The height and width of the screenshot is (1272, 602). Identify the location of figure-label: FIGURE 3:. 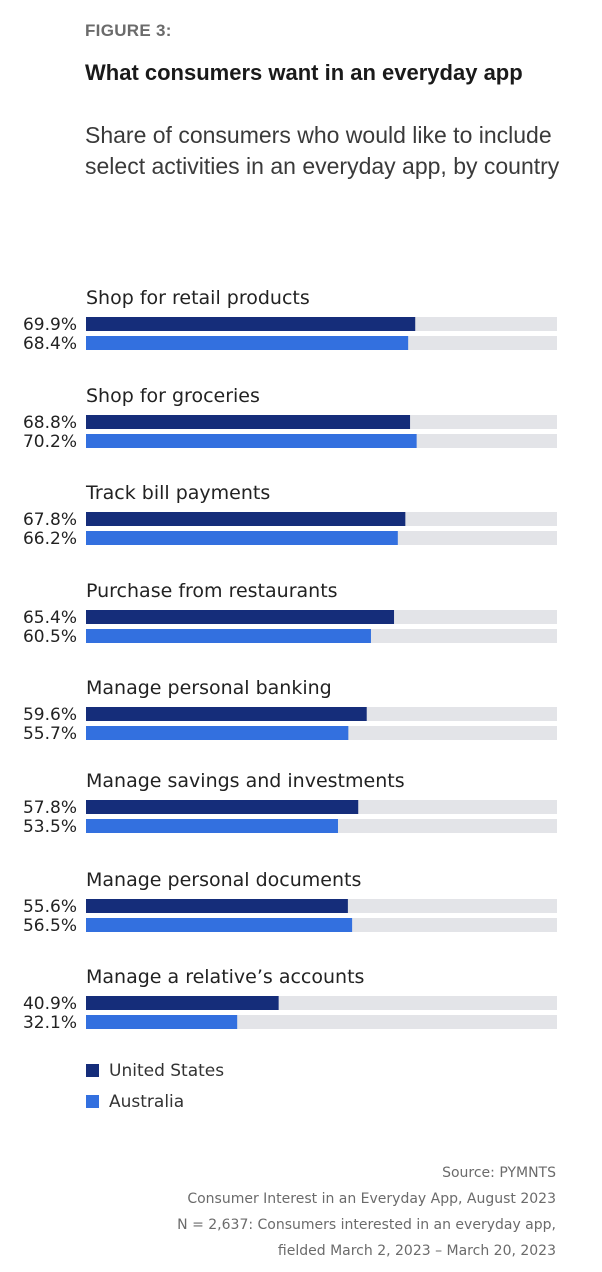
(128, 30).